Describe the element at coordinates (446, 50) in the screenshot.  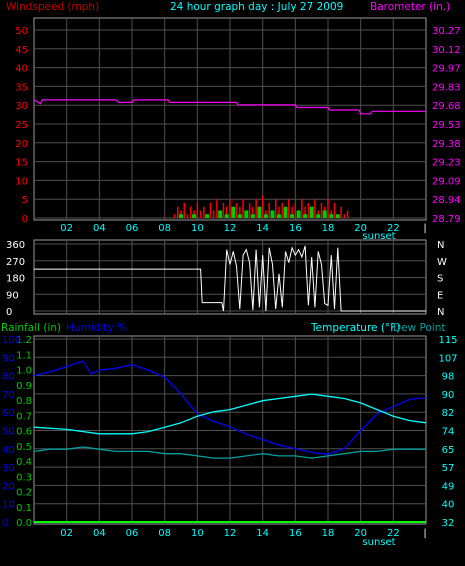
I see `barometer-tick-label: 30.12` at that location.